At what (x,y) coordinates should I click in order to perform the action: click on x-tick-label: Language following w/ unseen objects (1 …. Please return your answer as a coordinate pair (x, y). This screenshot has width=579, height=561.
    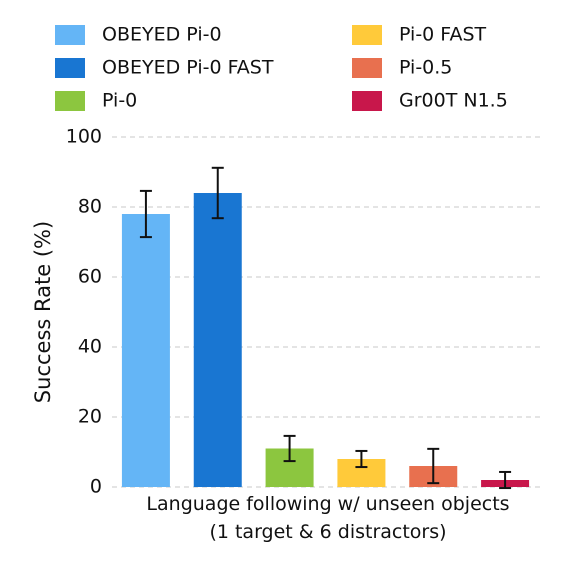
    Looking at the image, I should click on (328, 518).